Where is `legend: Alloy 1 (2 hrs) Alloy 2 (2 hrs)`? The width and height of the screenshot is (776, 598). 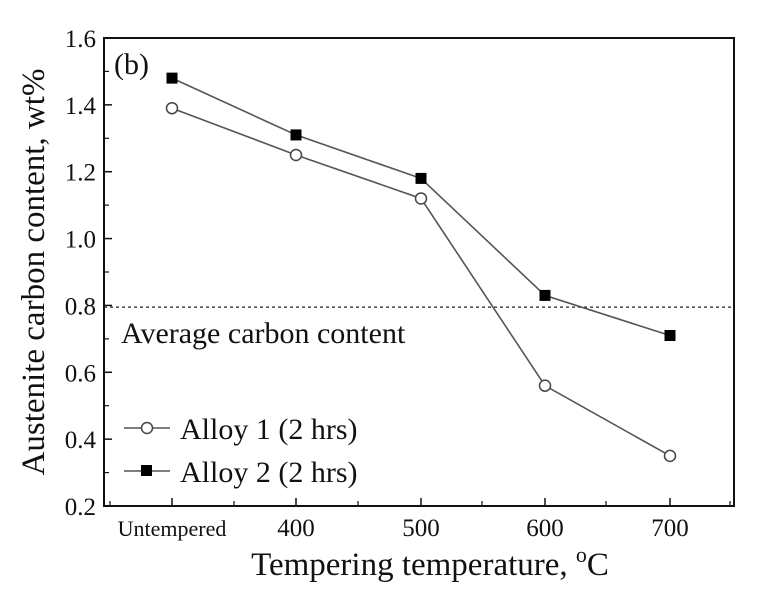
legend: Alloy 1 (2 hrs) Alloy 2 (2 hrs) is located at coordinates (240, 451).